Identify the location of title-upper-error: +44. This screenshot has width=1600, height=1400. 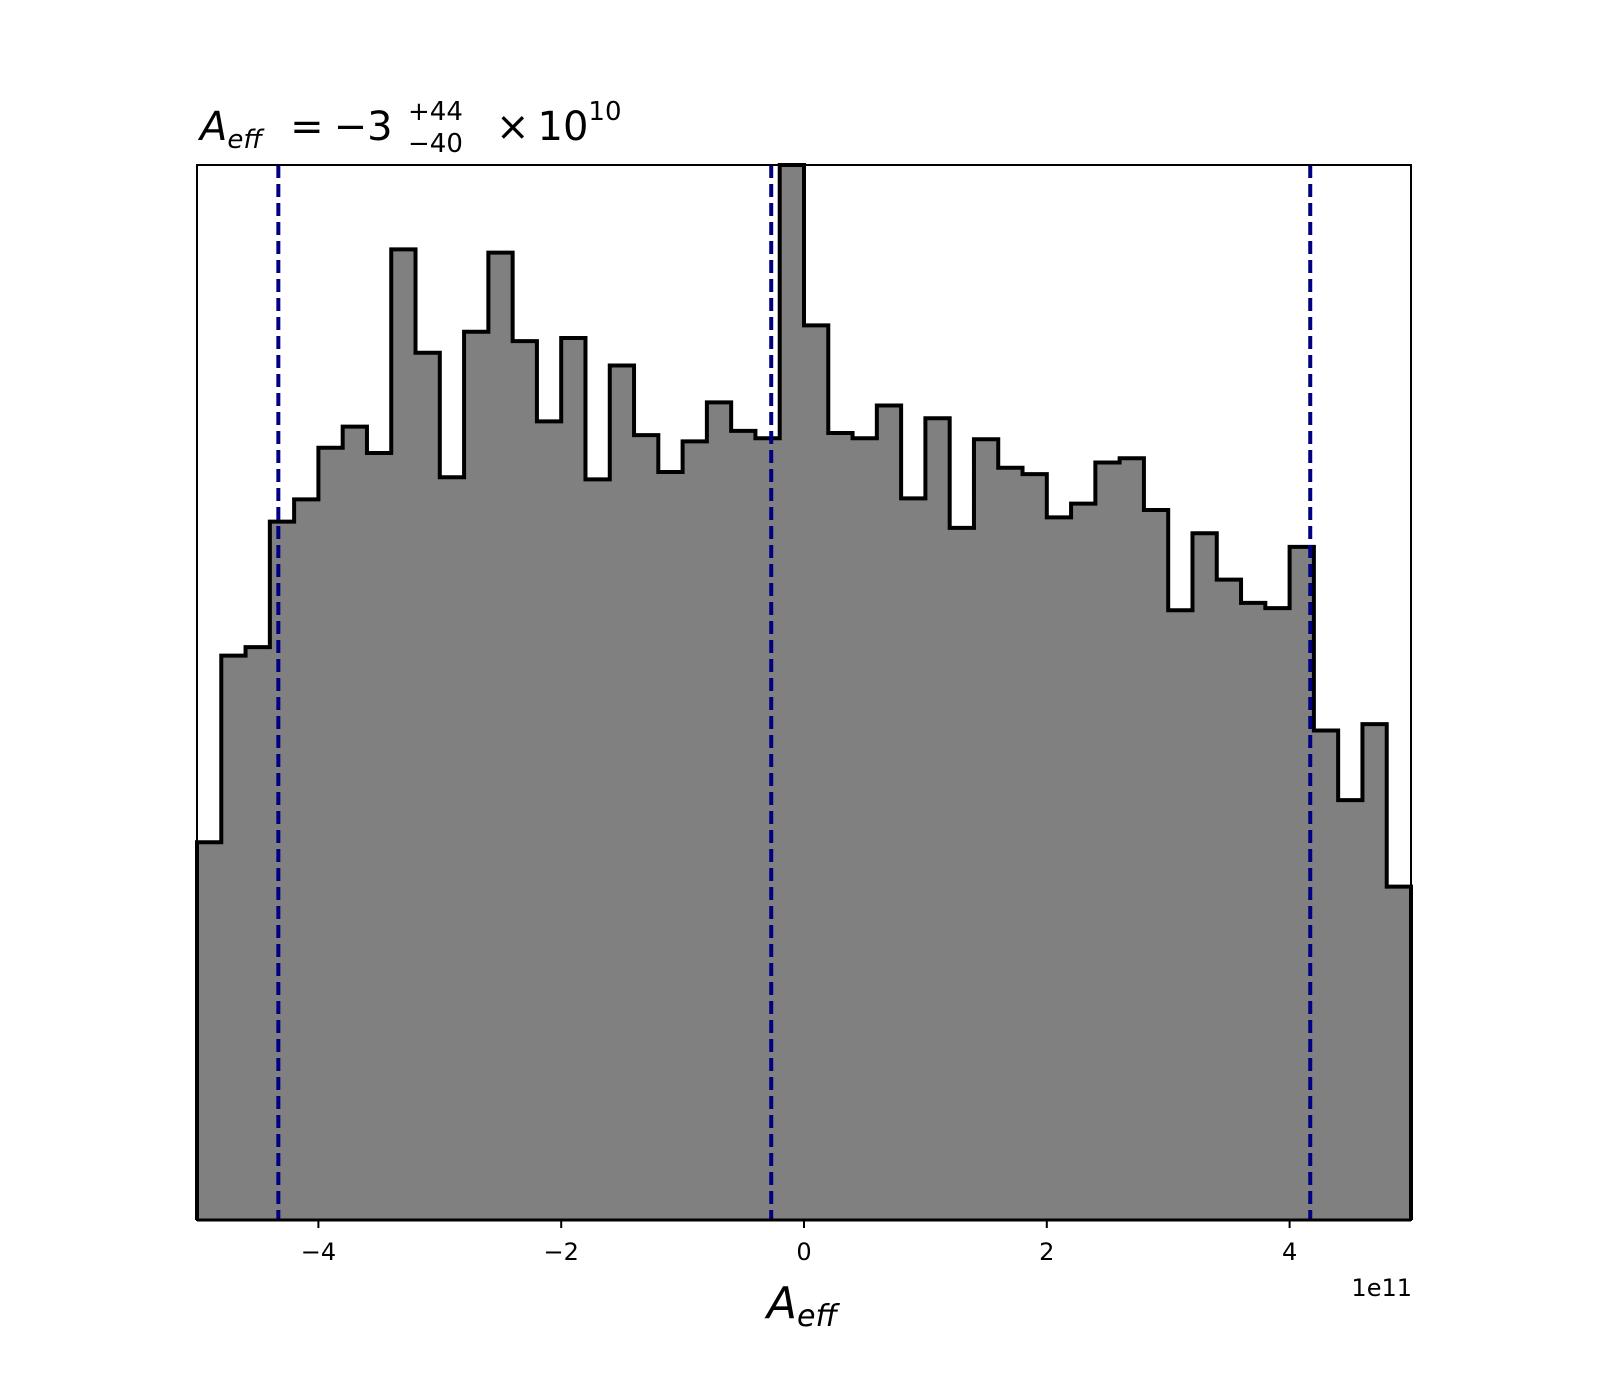
(435, 112).